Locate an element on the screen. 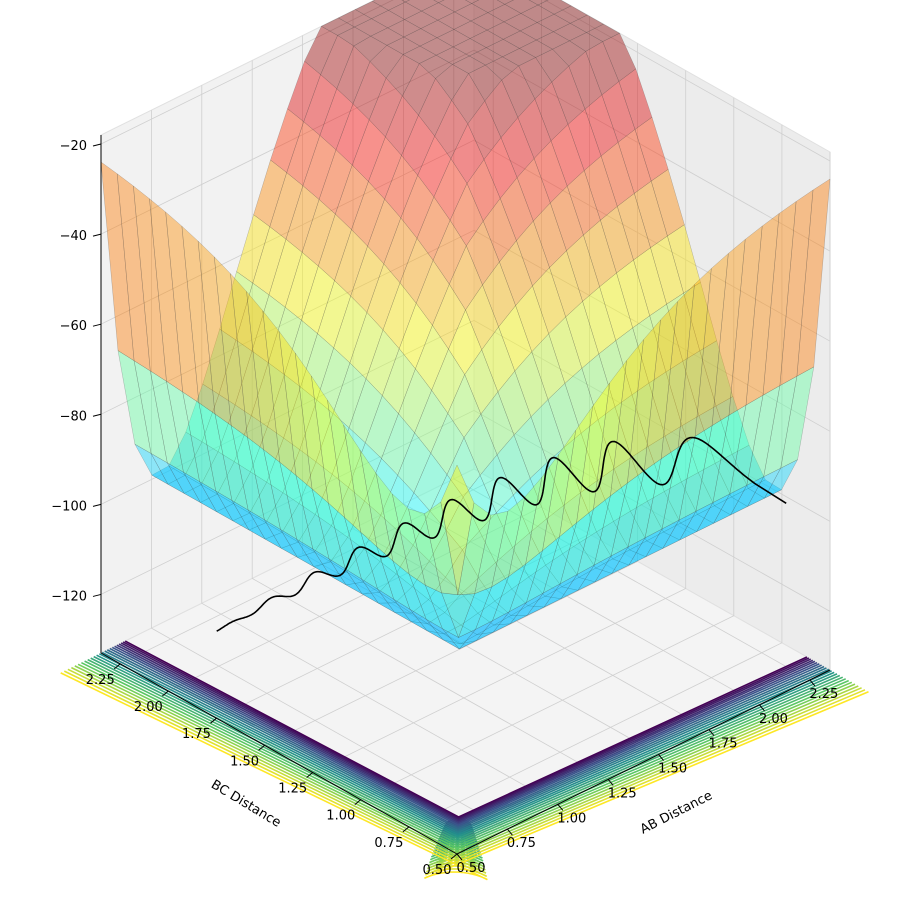 Image resolution: width=917 pixels, height=908 pixels. grid-line-z is located at coordinates (465, 81).